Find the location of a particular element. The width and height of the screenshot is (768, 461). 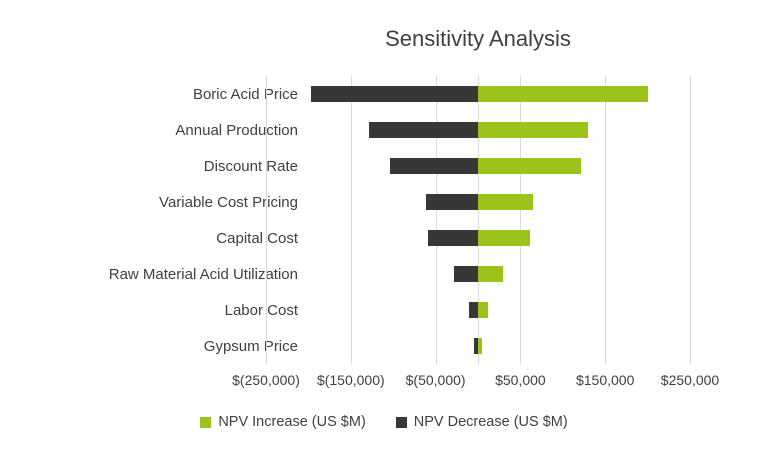

x-tick-label: $(50,000) is located at coordinates (435, 380).